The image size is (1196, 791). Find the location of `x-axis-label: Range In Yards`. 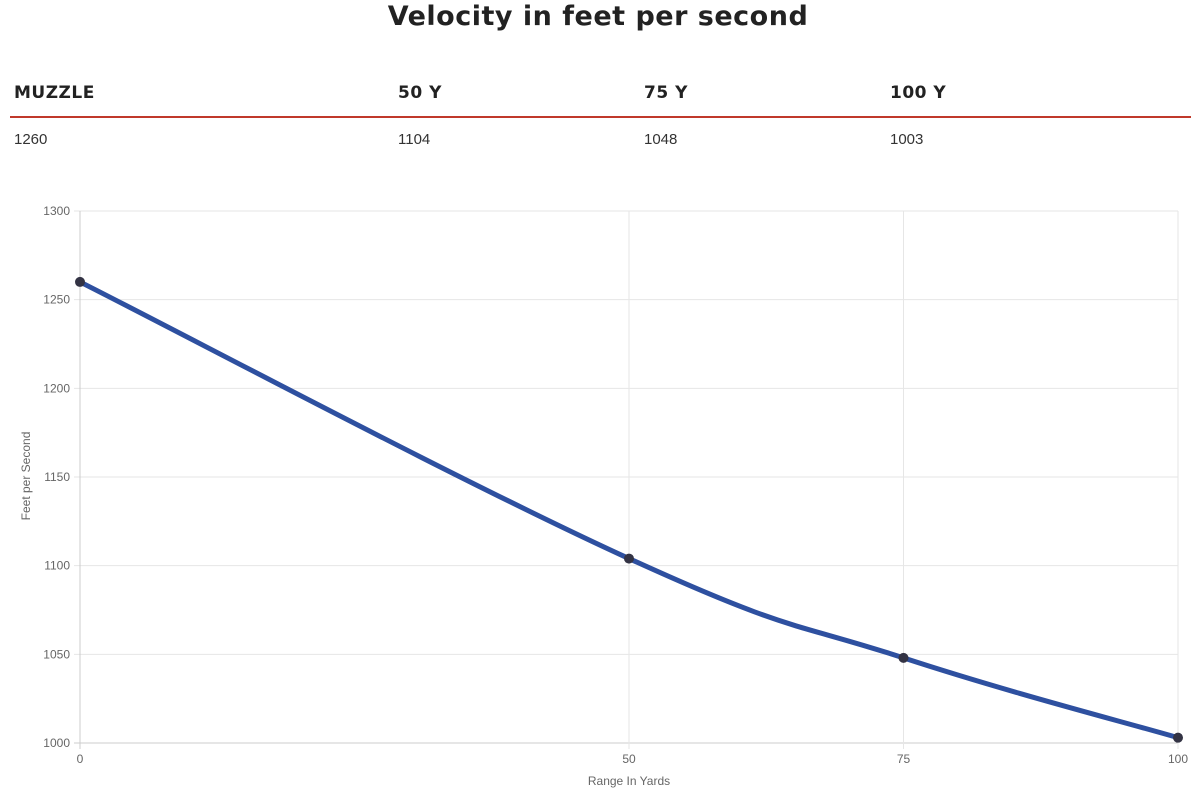

x-axis-label: Range In Yards is located at coordinates (629, 781).